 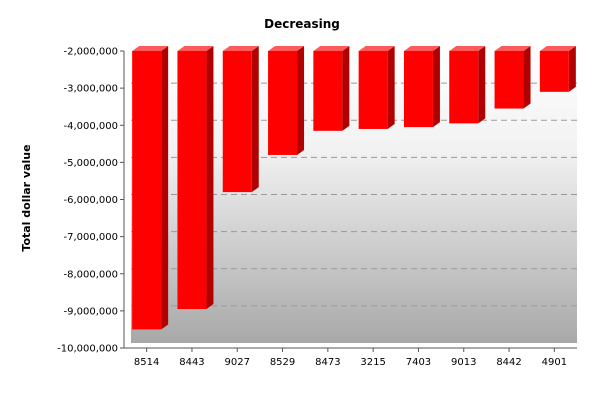 What do you see at coordinates (146, 362) in the screenshot?
I see `x-tick-label: 8514` at bounding box center [146, 362].